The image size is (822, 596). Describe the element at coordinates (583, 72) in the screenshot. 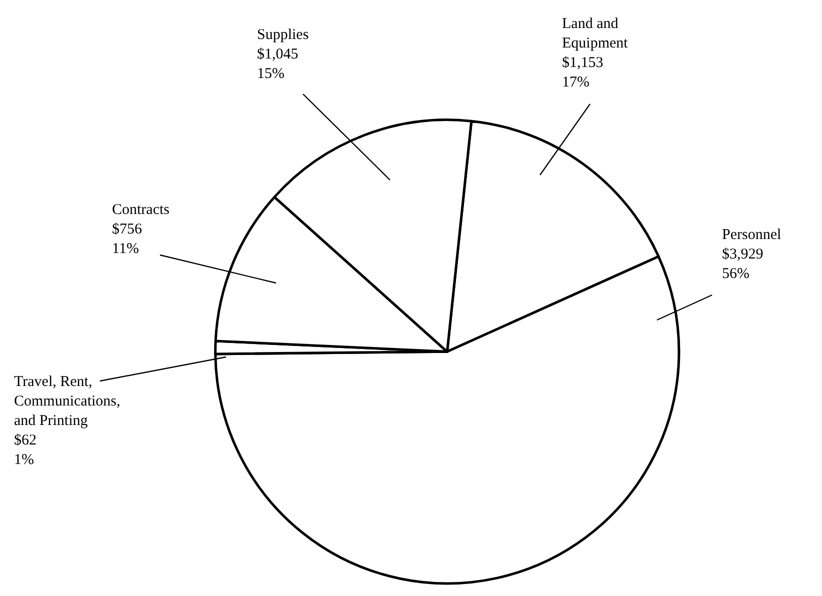

I see `data-label: $1,153 17%` at that location.